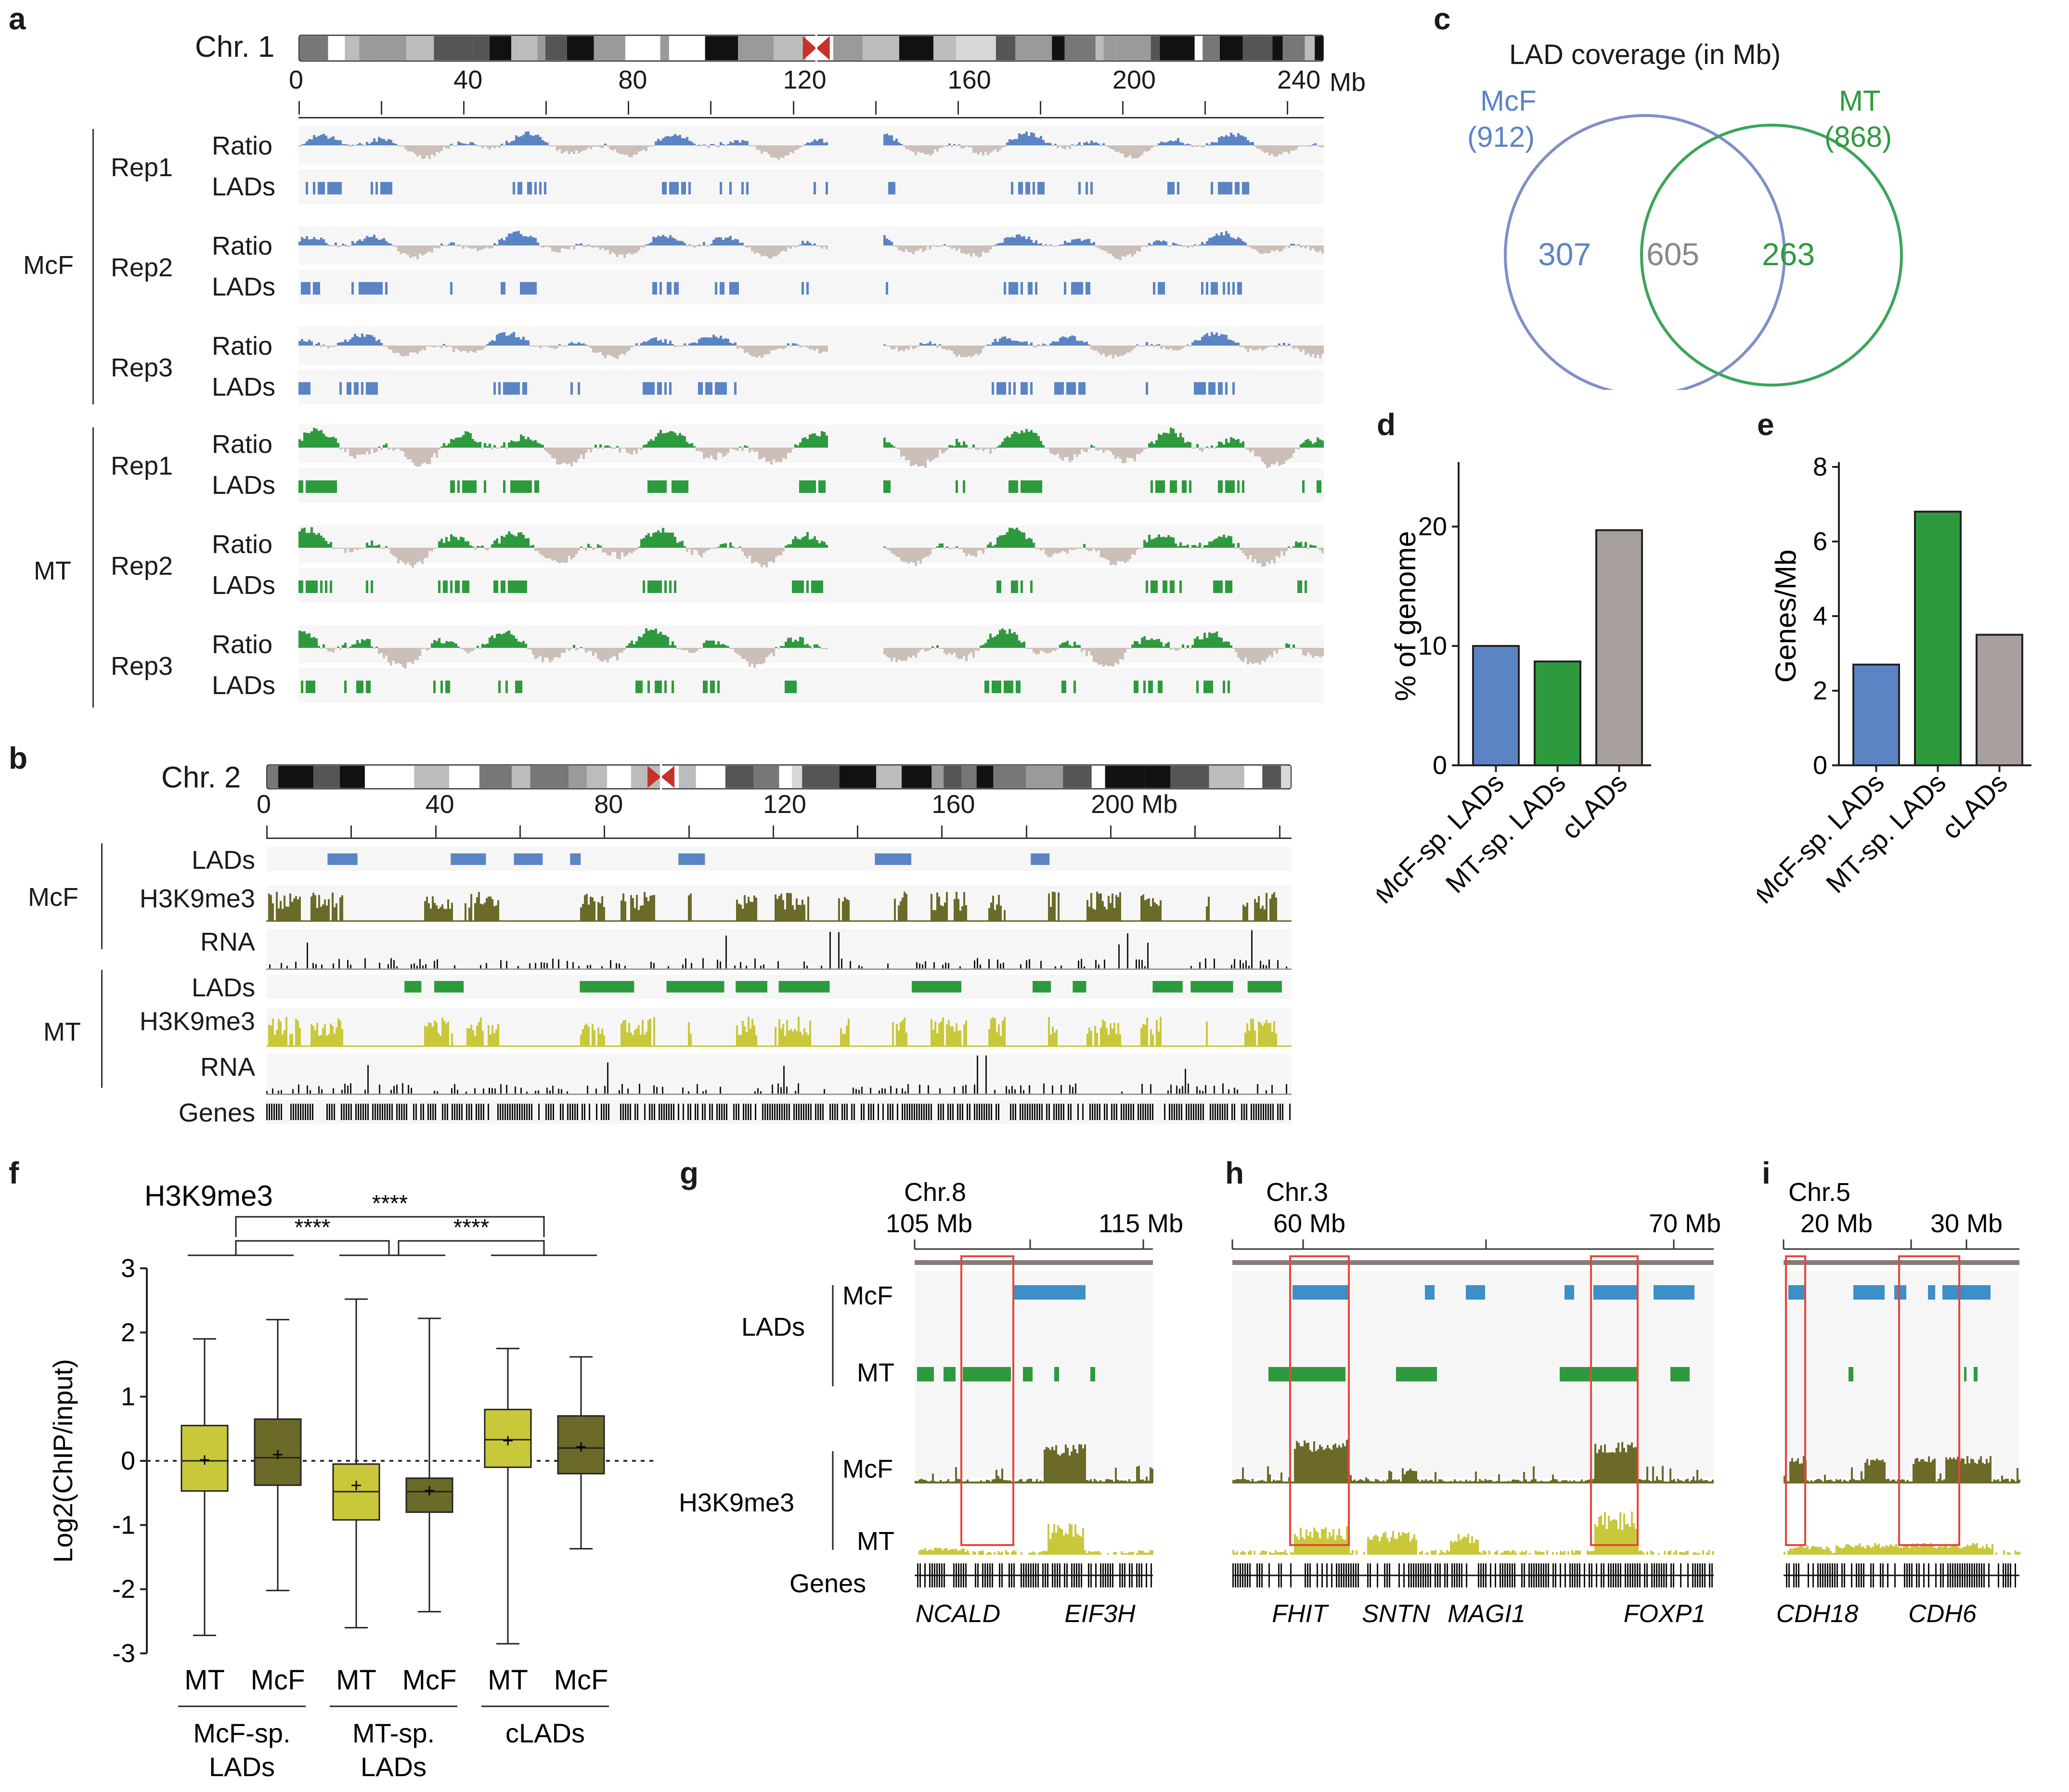 The height and width of the screenshot is (1792, 2069). I want to click on track-svg, so click(779, 1075).